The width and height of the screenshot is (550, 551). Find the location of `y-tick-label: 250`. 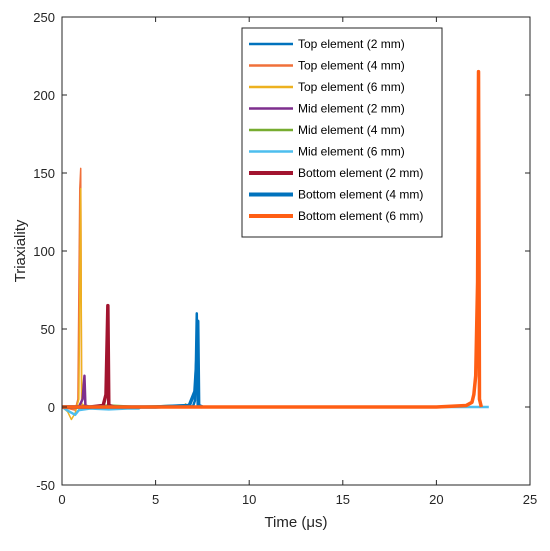

y-tick-label: 250 is located at coordinates (44, 17).